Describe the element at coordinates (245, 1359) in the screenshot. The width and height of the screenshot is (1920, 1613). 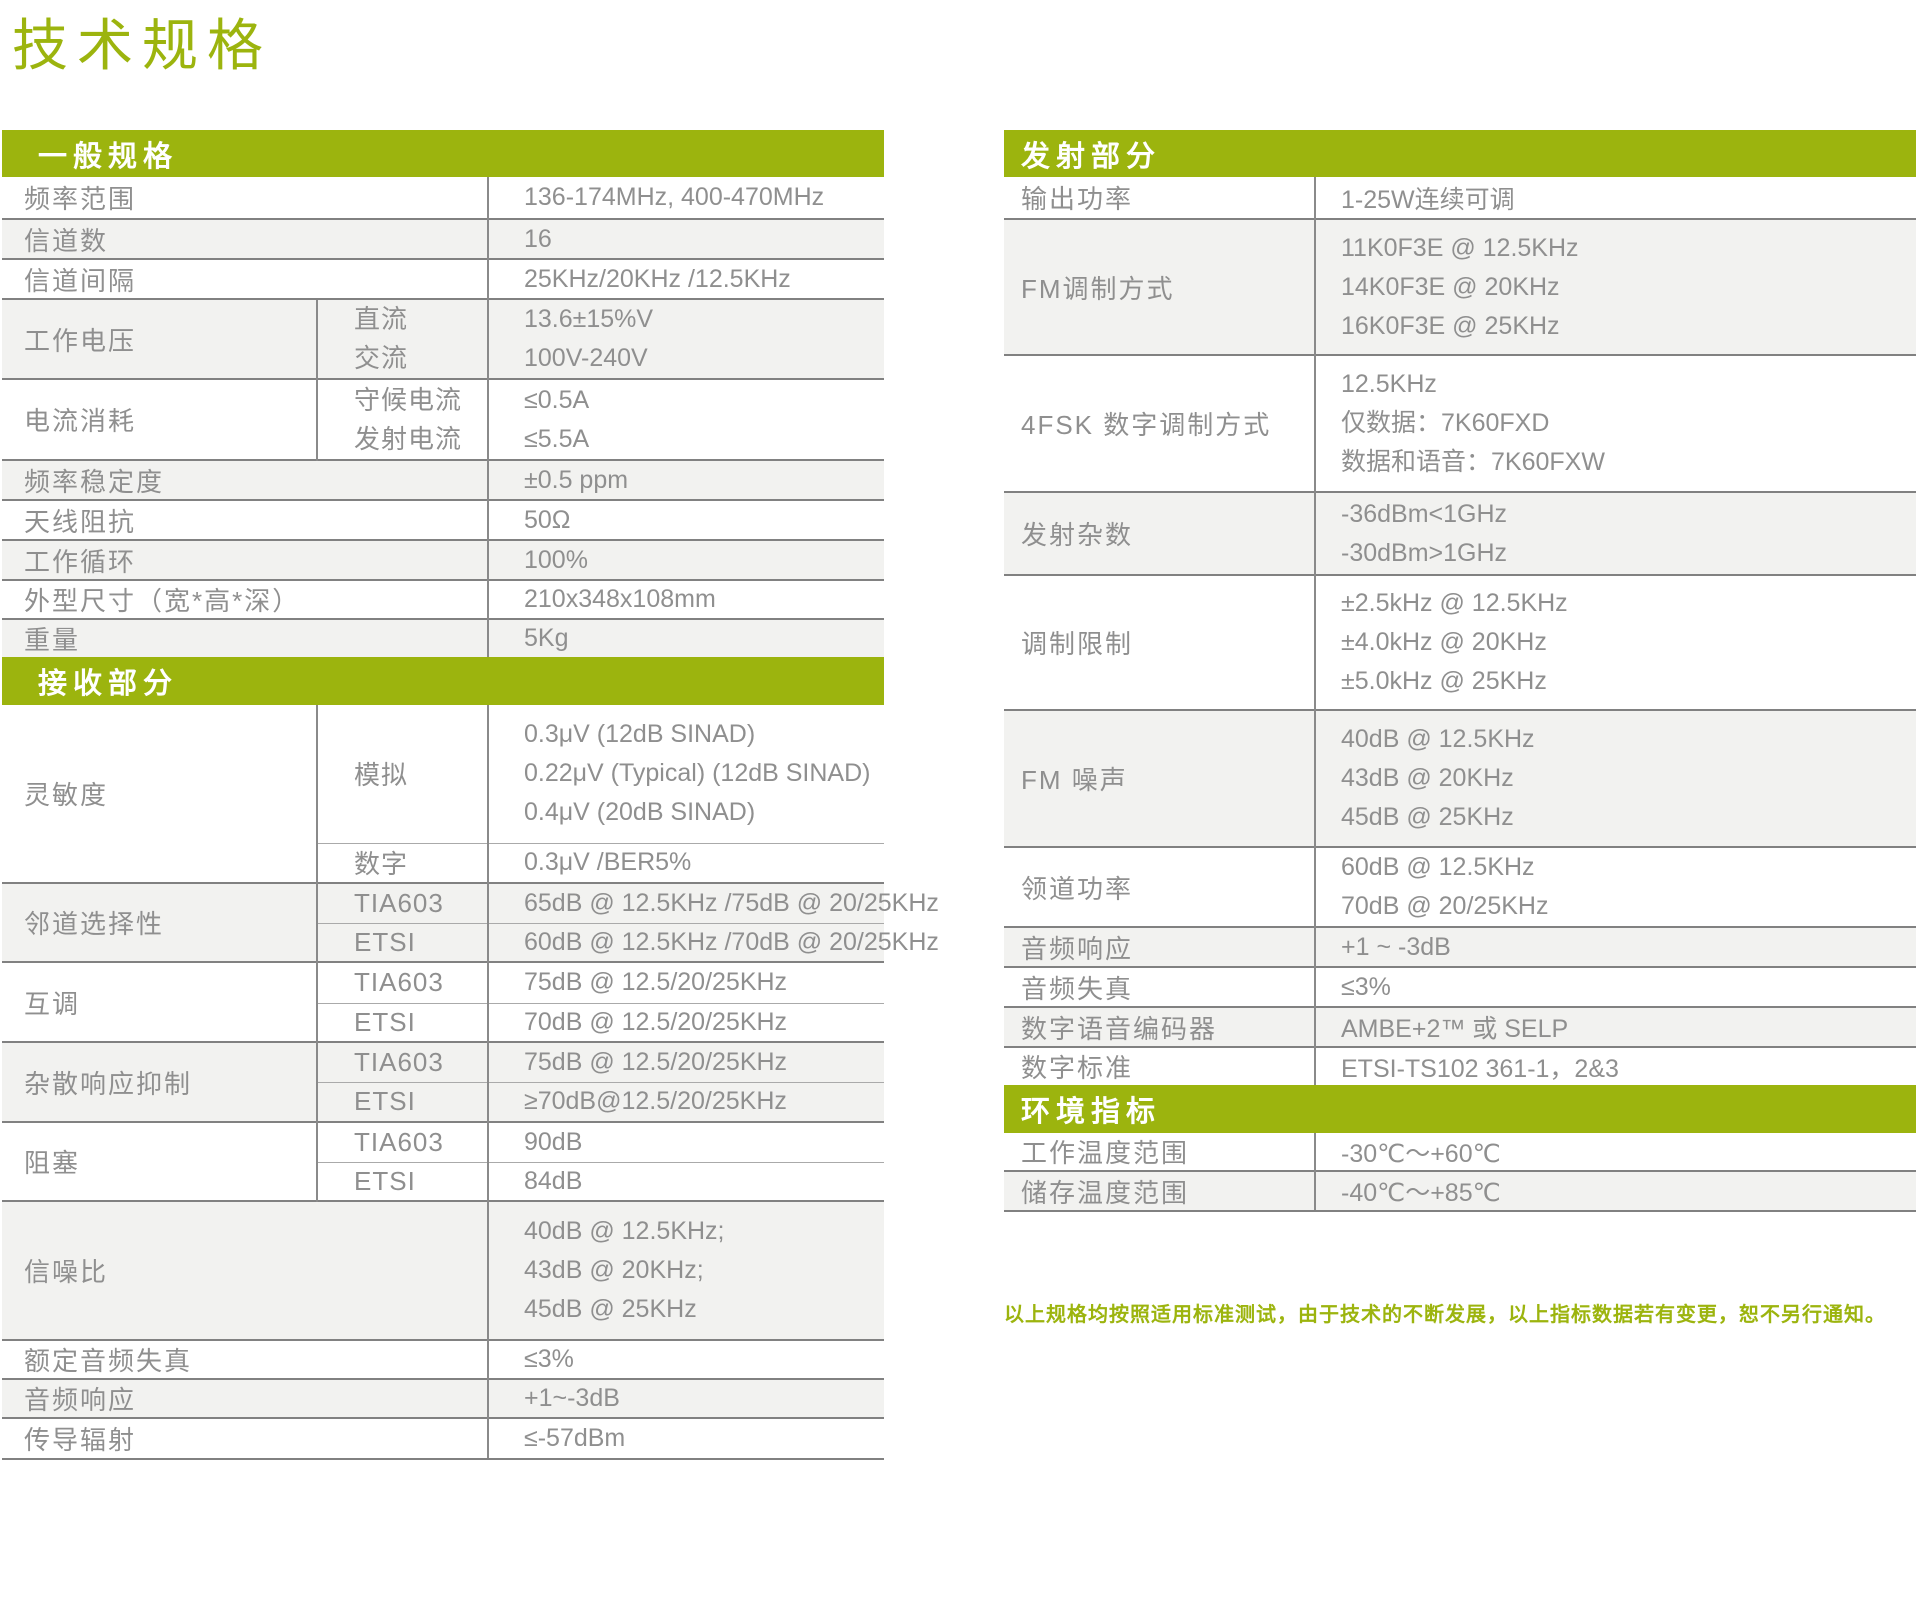
I see `row-label: 额定音频失真` at that location.